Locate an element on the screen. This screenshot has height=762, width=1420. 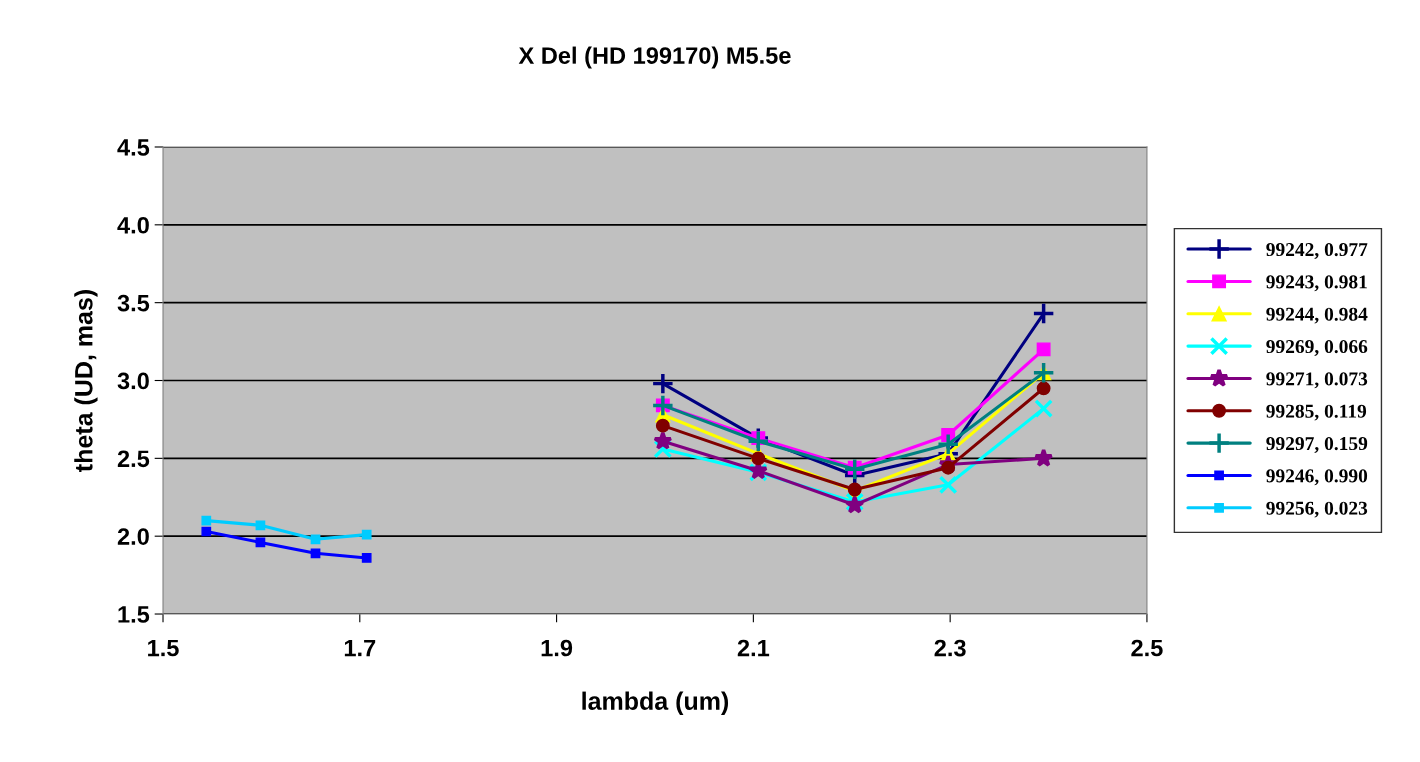
legend-label: 99297, 0.159 is located at coordinates (1317, 444).